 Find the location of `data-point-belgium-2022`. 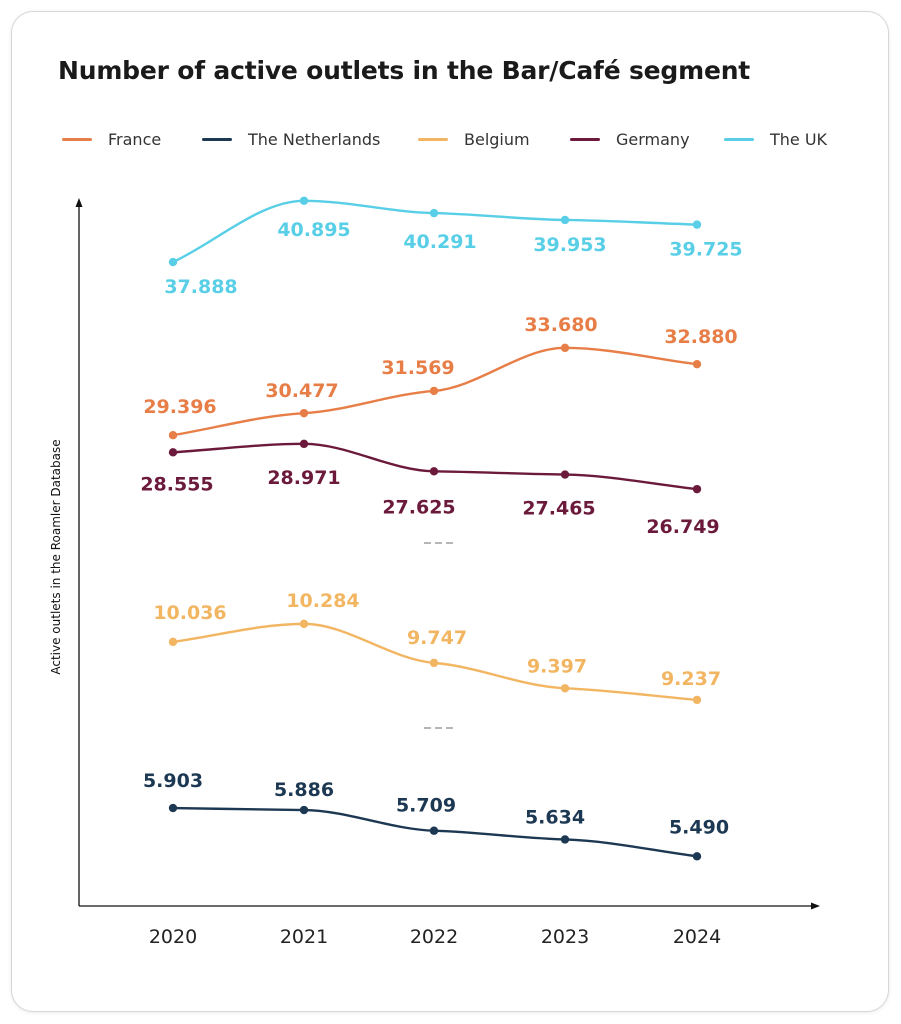

data-point-belgium-2022 is located at coordinates (434, 663).